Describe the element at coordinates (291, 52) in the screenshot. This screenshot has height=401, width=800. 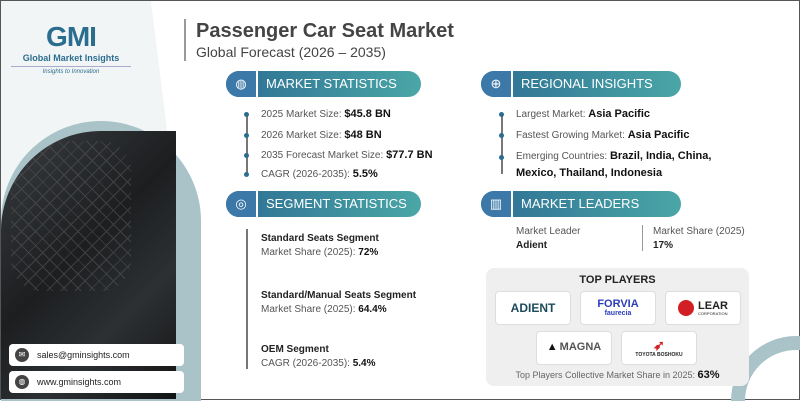
I see `page-subtitle: Global Forecast (2026 – 2035)` at that location.